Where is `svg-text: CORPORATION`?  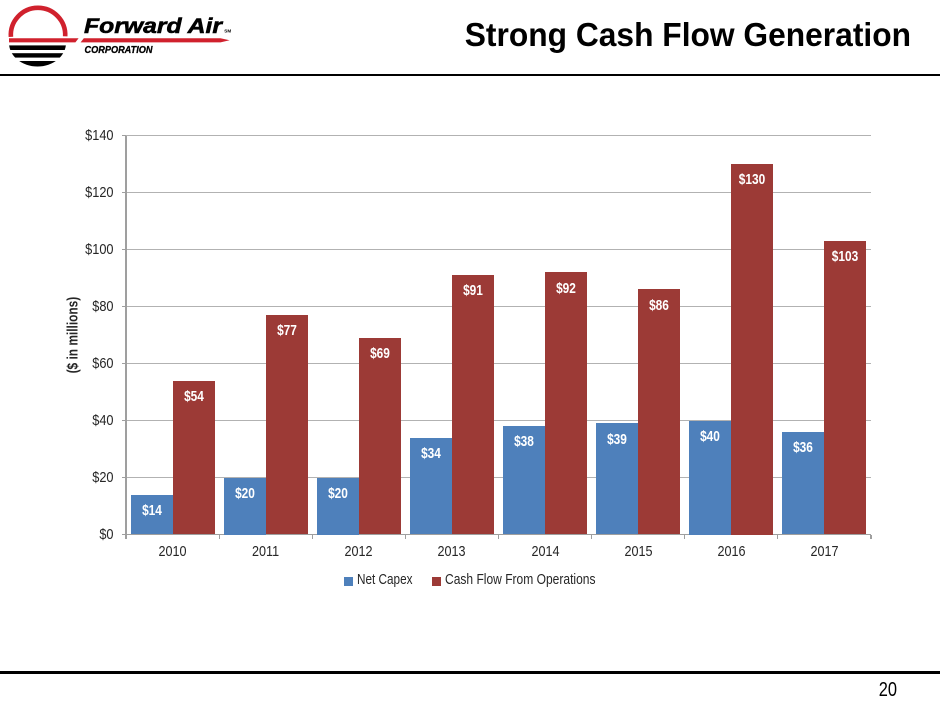 svg-text: CORPORATION is located at coordinates (119, 50).